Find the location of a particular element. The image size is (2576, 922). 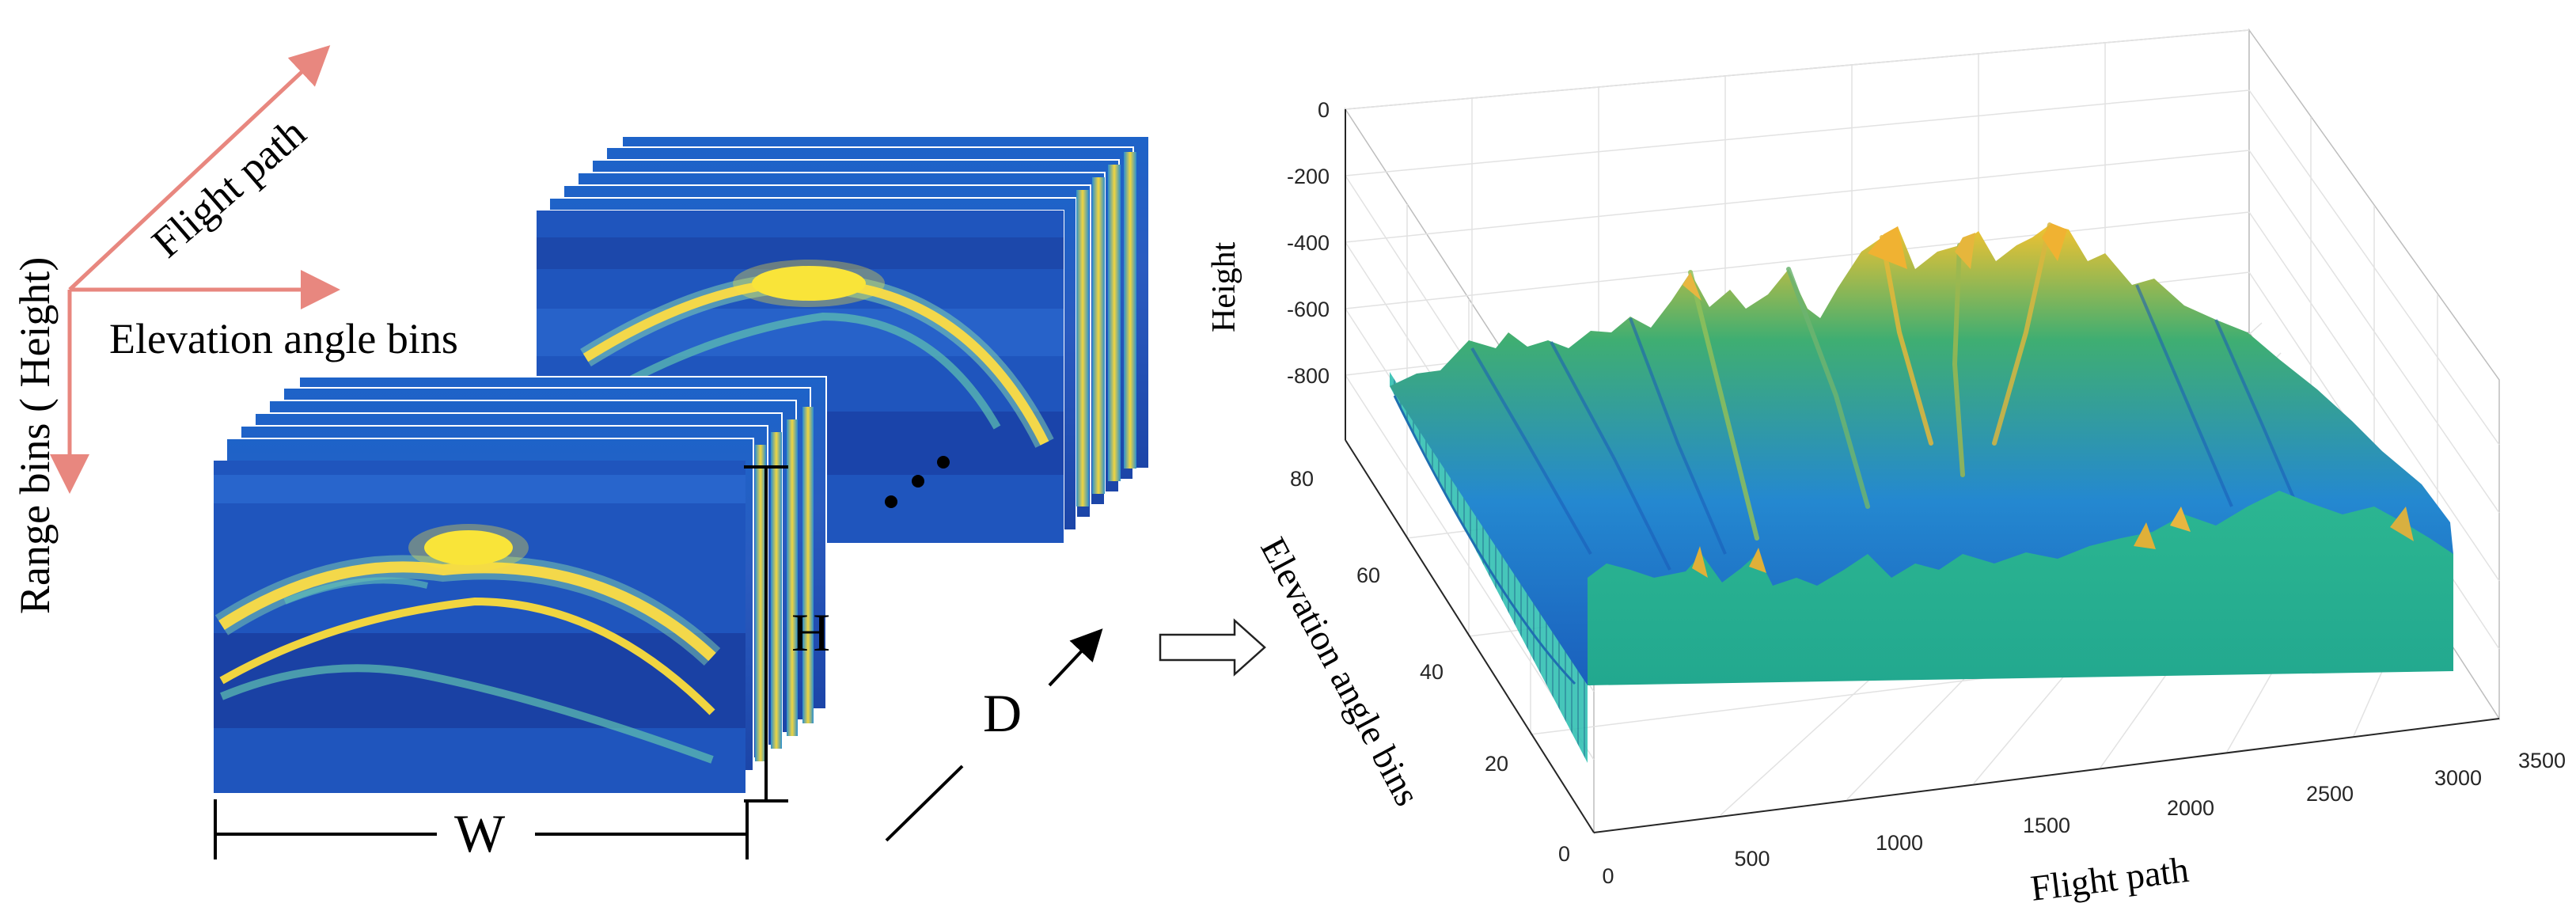

svg-text: 20 is located at coordinates (1496, 764).